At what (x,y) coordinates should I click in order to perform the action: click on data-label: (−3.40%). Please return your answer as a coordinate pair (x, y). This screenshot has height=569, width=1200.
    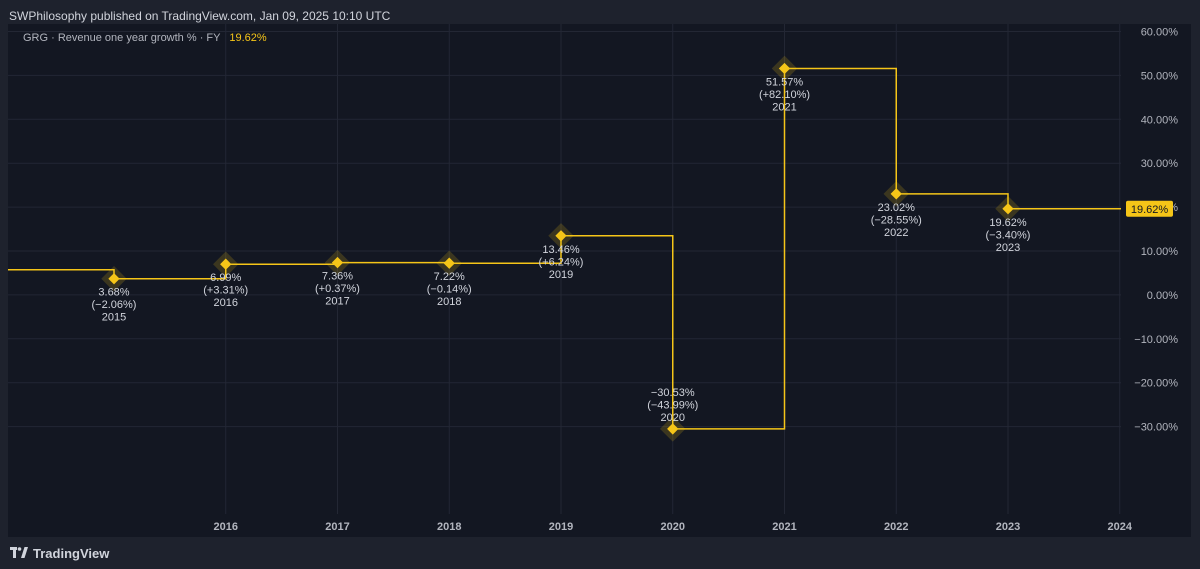
    Looking at the image, I should click on (1008, 235).